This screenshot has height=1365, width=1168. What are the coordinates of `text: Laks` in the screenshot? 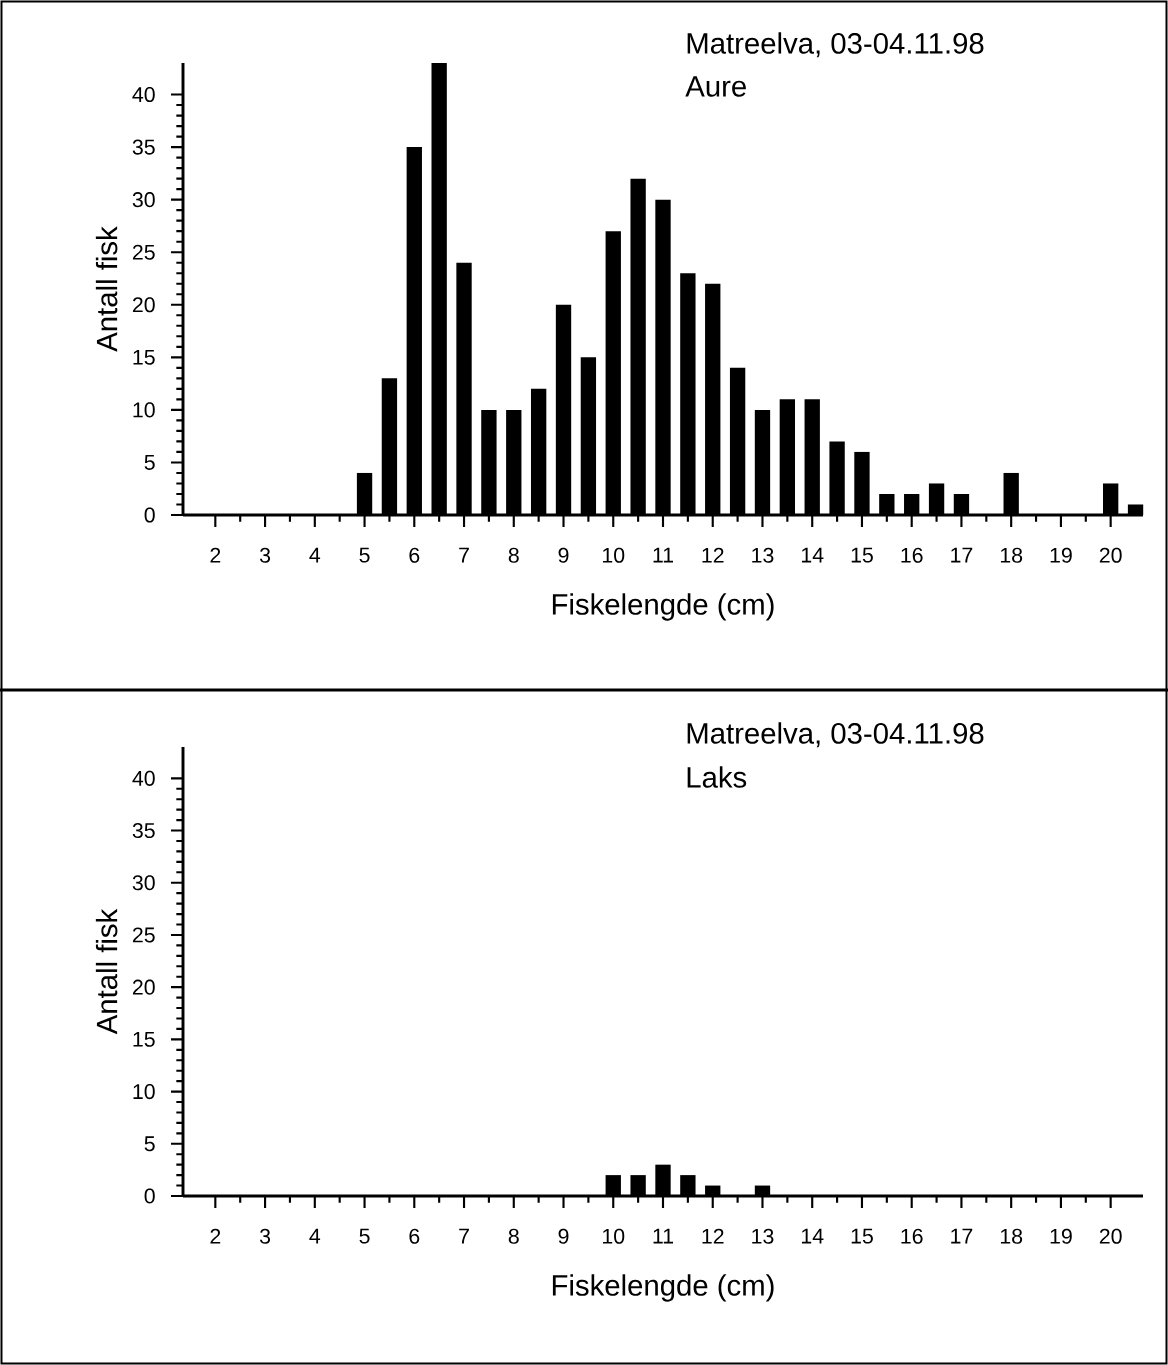 It's located at (717, 777).